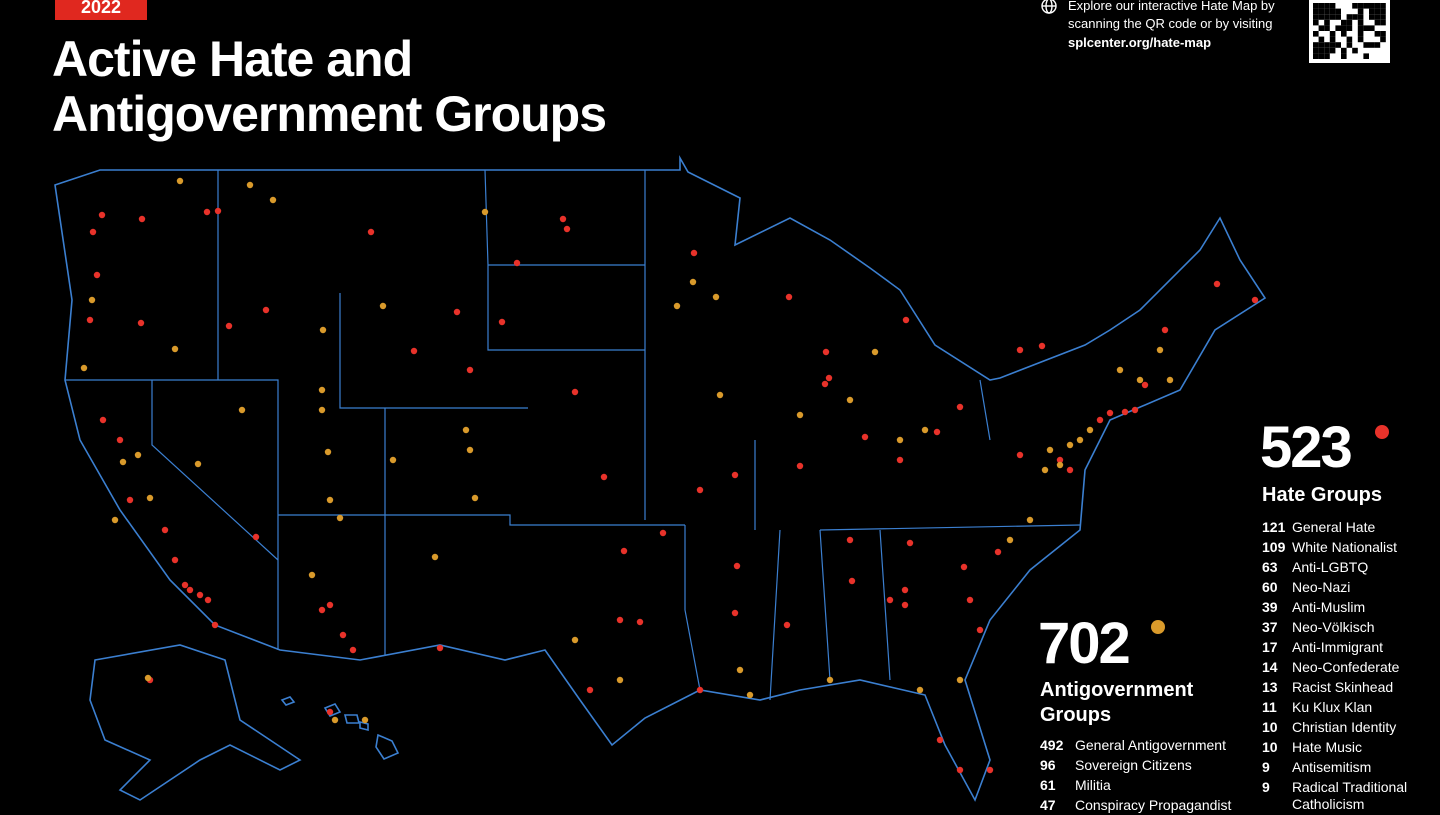  Describe the element at coordinates (1344, 727) in the screenshot. I see `category: Christian Identity` at that location.